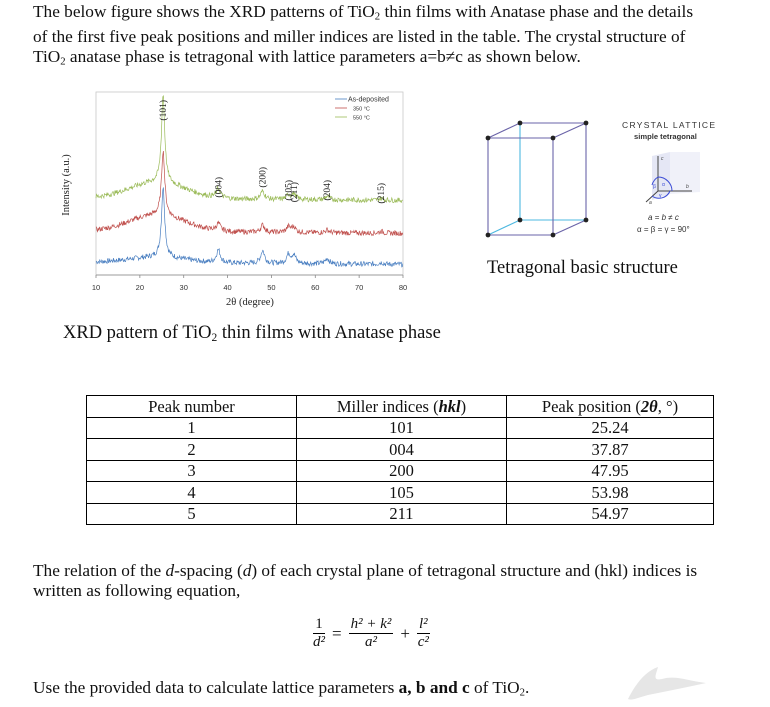  I want to click on cell-position: 53.98, so click(610, 492).